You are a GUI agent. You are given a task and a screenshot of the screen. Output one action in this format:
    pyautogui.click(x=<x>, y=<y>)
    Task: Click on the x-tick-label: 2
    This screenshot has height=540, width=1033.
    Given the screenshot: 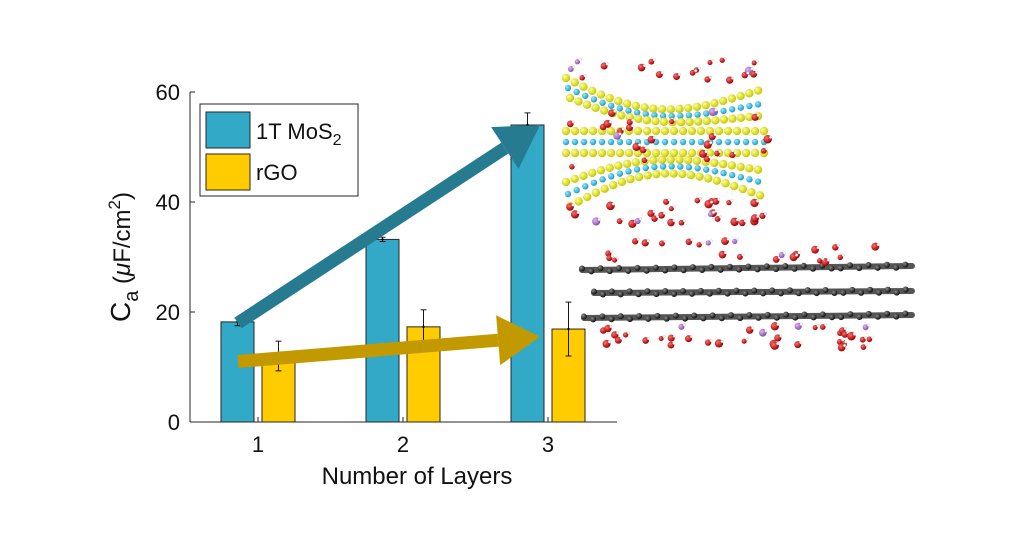 What is the action you would take?
    pyautogui.click(x=403, y=444)
    